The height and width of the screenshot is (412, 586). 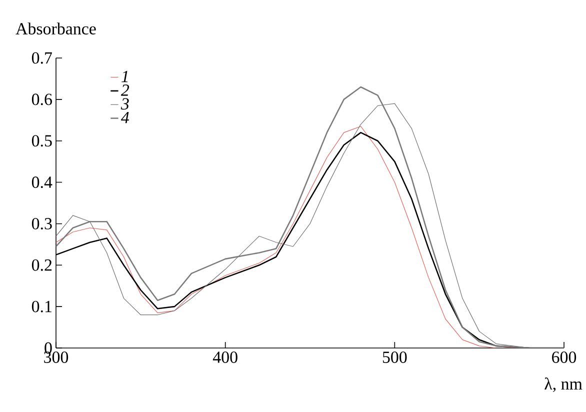 I want to click on legend-label: 4, so click(x=125, y=118).